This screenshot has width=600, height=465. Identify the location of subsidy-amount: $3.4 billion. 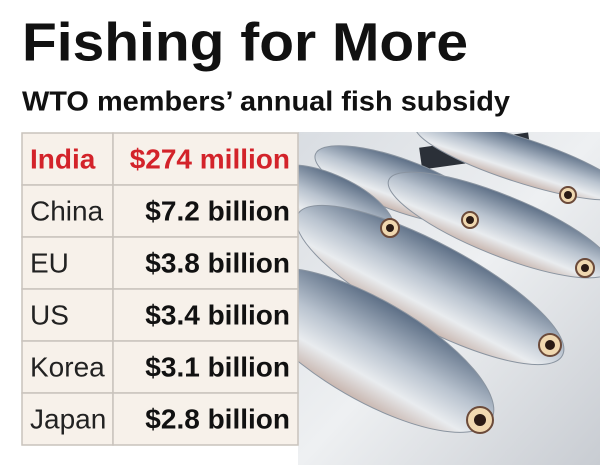
(217, 314).